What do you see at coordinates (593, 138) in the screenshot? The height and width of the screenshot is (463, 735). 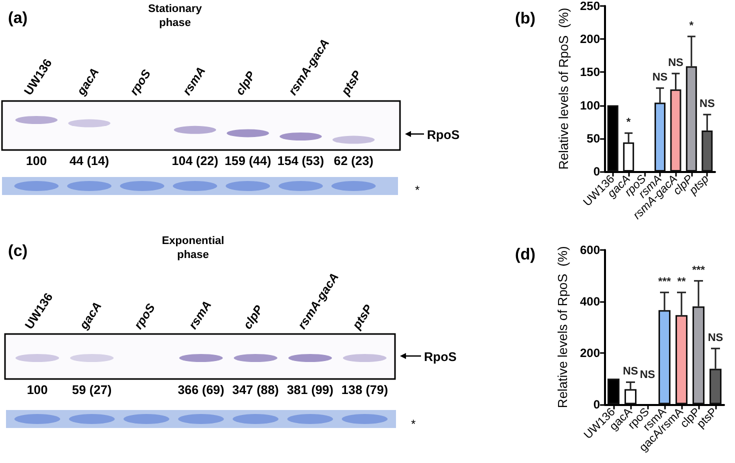 I see `y-tick-label: 50` at bounding box center [593, 138].